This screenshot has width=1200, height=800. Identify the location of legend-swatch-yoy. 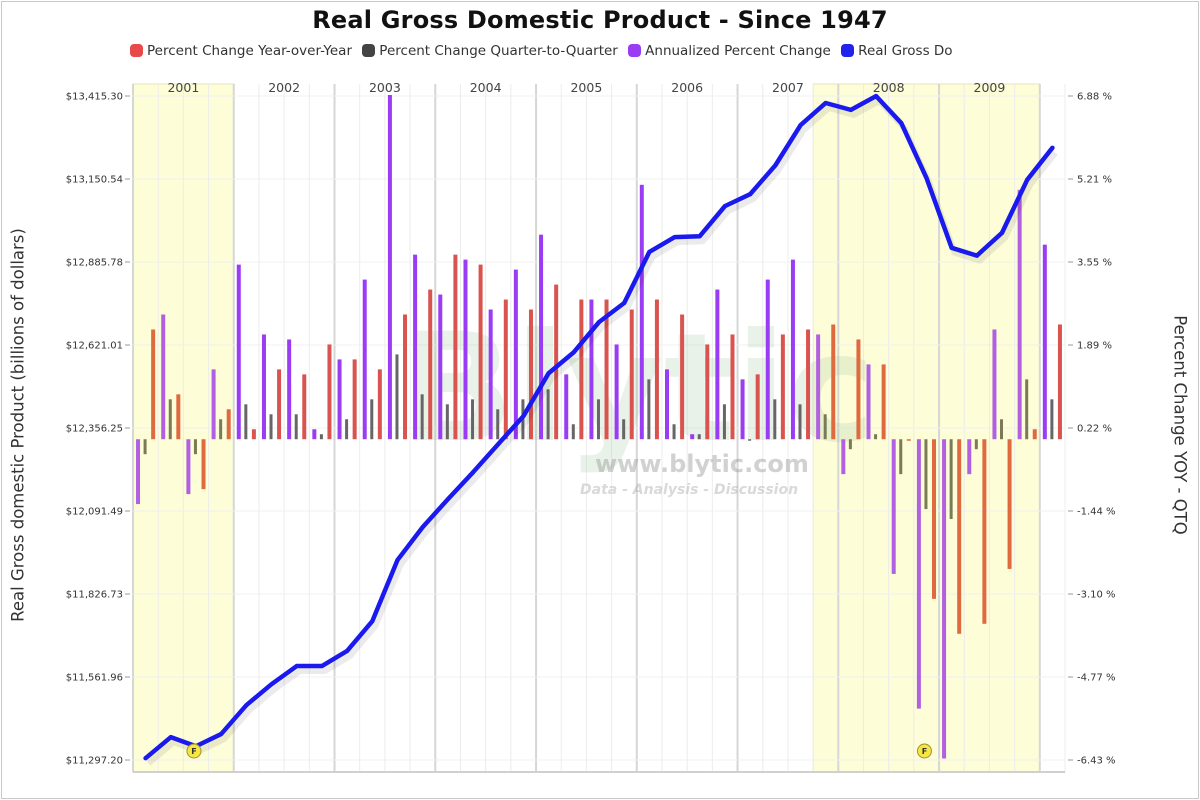
(136, 50).